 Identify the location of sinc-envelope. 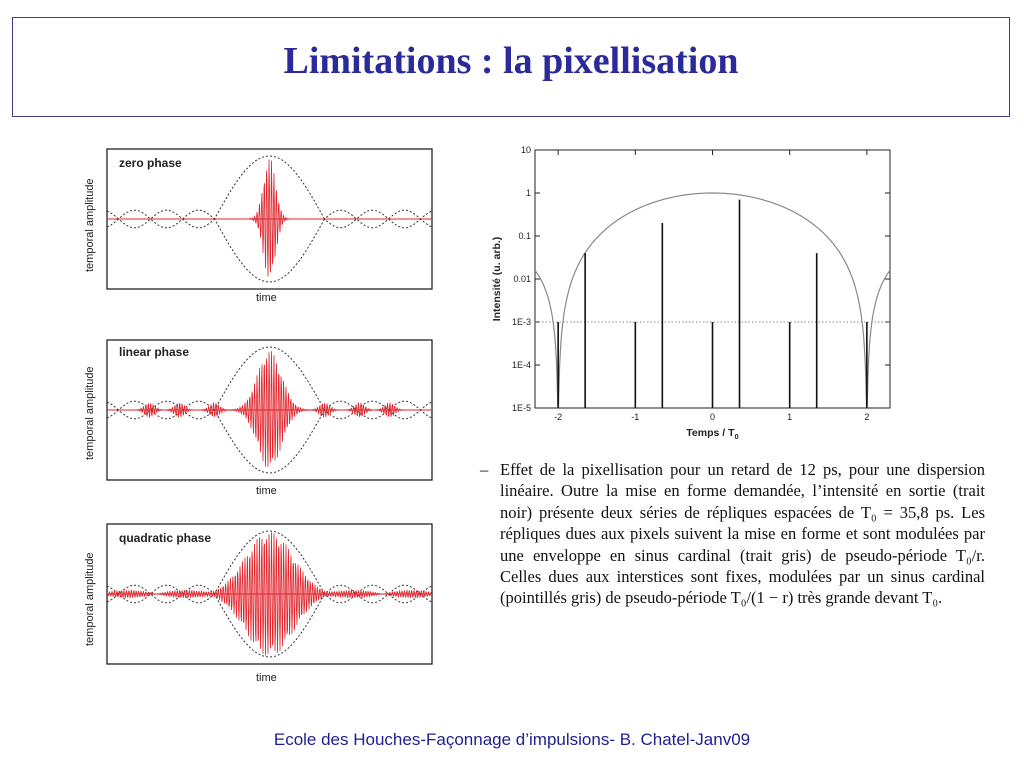
(712, 299).